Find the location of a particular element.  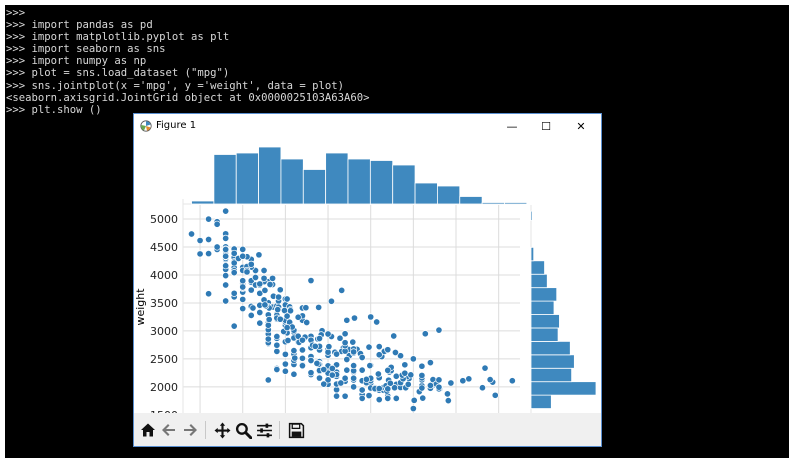

home-button is located at coordinates (148, 430).